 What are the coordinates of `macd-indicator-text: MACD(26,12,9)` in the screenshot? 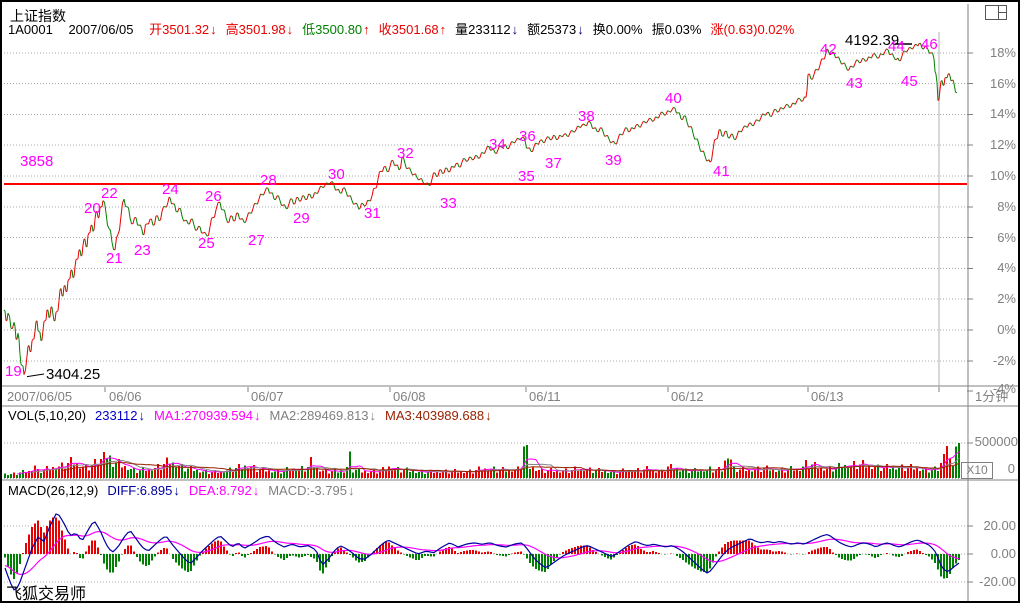 It's located at (53, 490).